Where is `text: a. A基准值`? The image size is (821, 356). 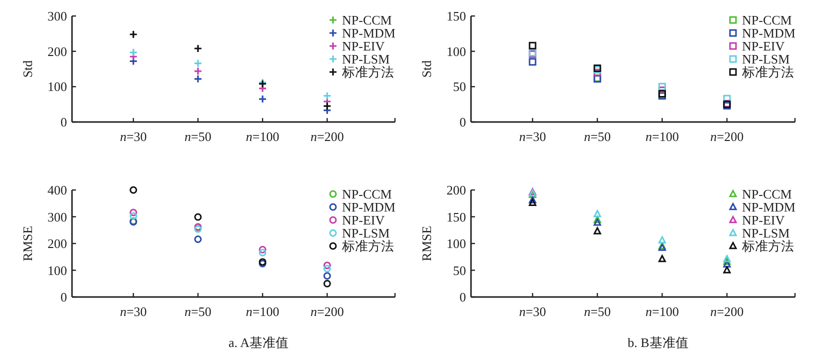
text: a. A基准值 is located at coordinates (258, 342).